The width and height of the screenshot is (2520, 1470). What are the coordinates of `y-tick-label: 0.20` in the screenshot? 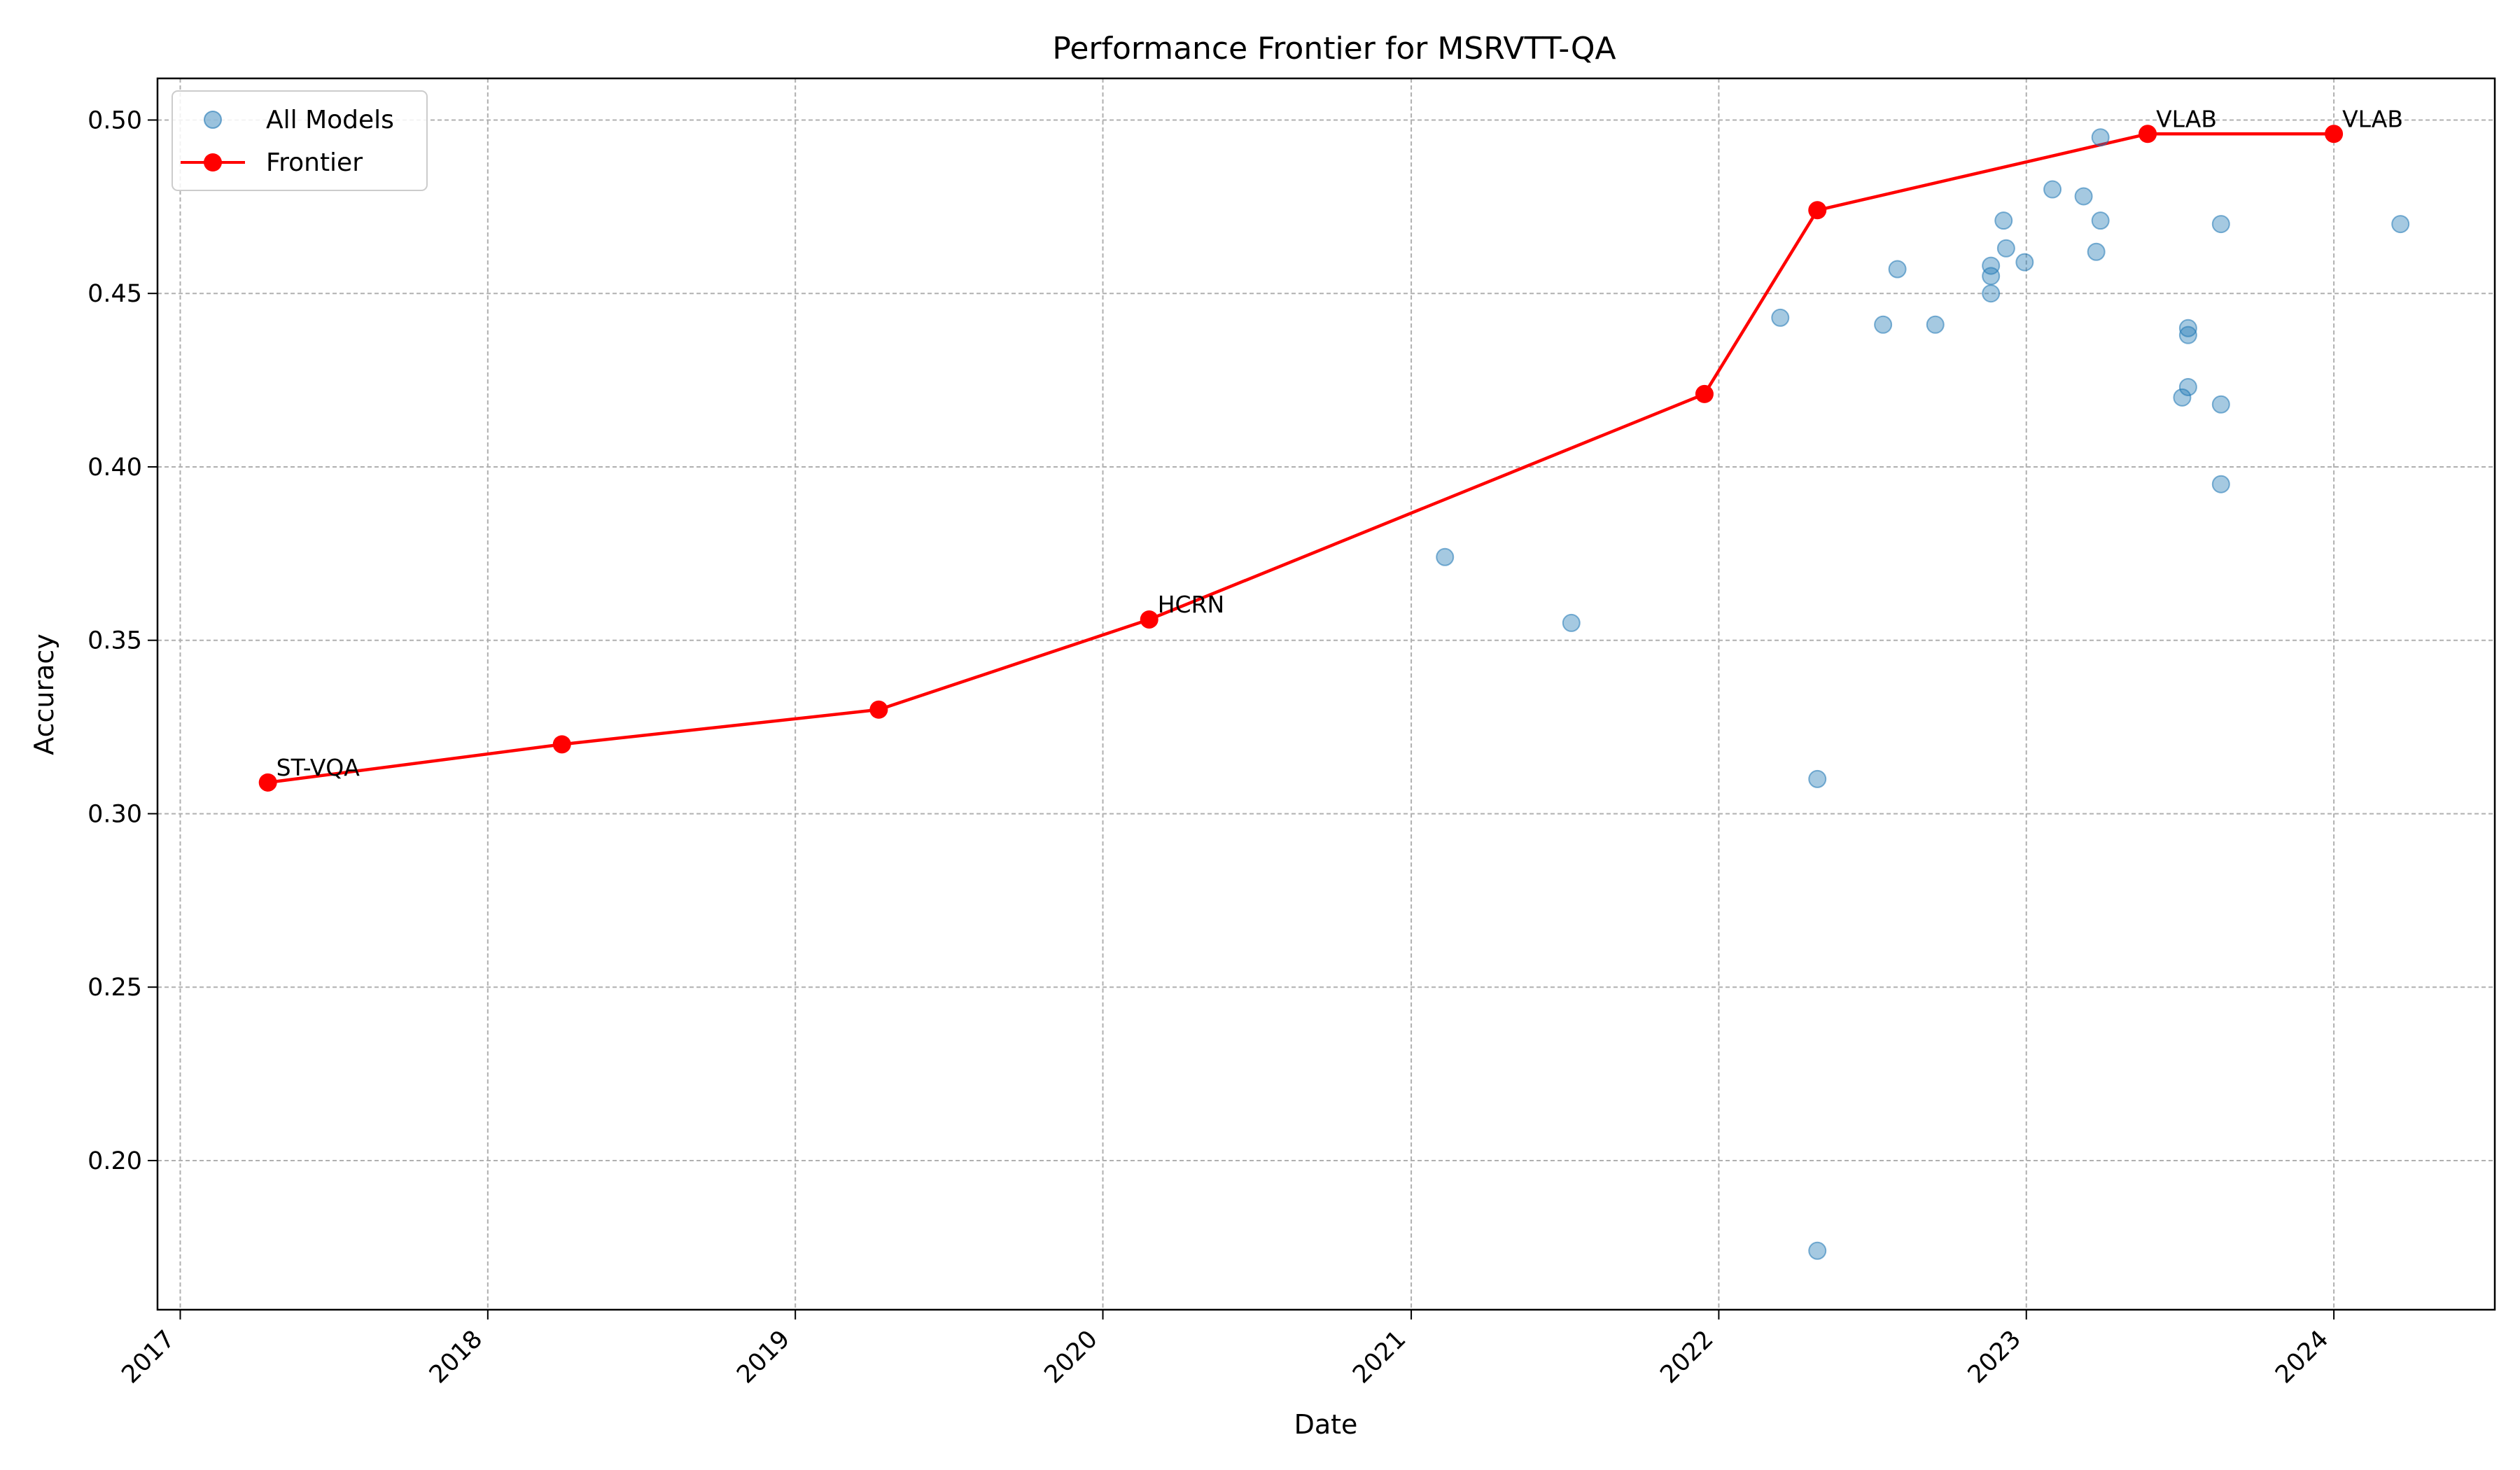 It's located at (115, 1161).